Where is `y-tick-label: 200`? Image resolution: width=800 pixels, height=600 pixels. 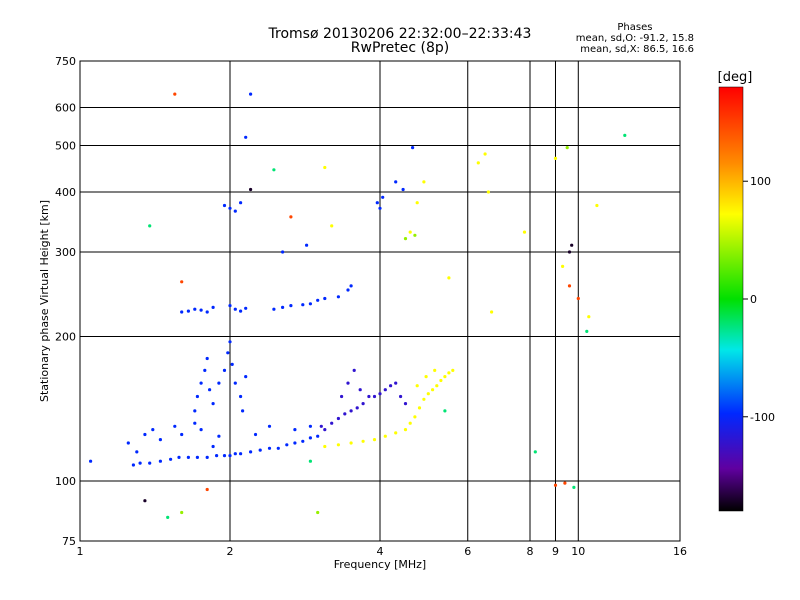 y-tick-label: 200 is located at coordinates (65, 337).